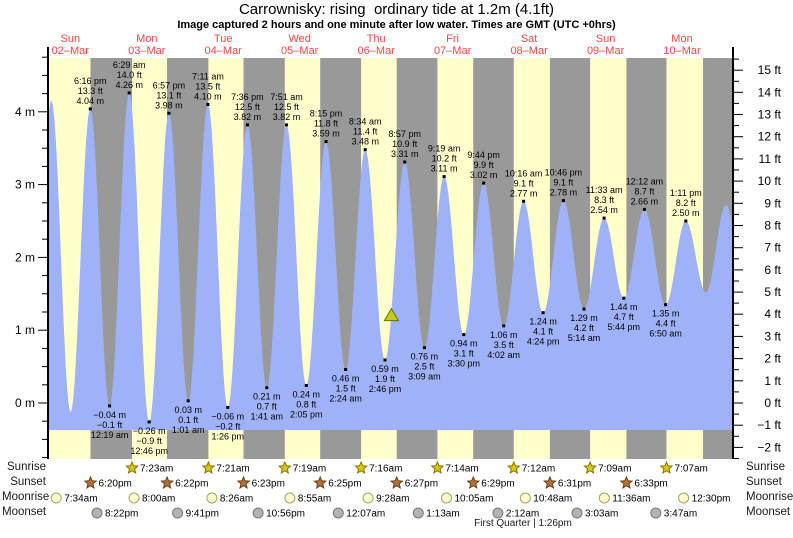 The width and height of the screenshot is (793, 538). Describe the element at coordinates (24, 512) in the screenshot. I see `moonset-row-label-left: Moonset` at that location.